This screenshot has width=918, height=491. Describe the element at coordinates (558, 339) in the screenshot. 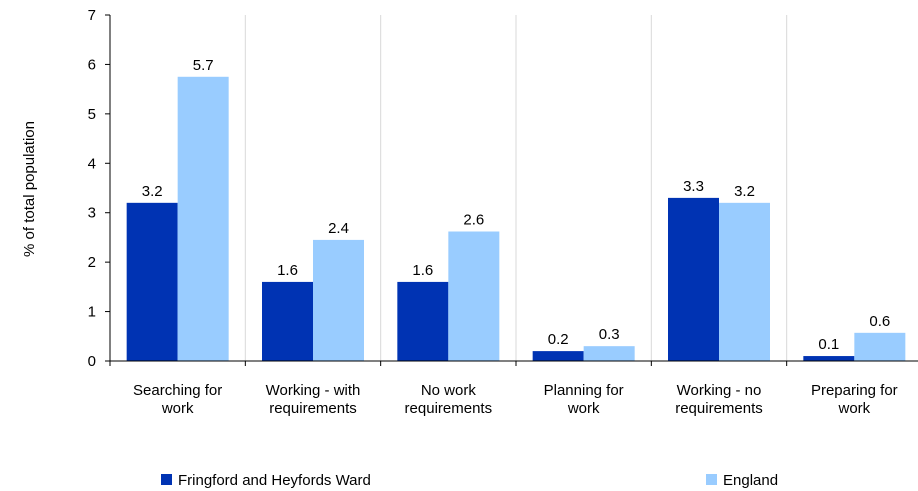

I see `data-label: 0.2` at that location.